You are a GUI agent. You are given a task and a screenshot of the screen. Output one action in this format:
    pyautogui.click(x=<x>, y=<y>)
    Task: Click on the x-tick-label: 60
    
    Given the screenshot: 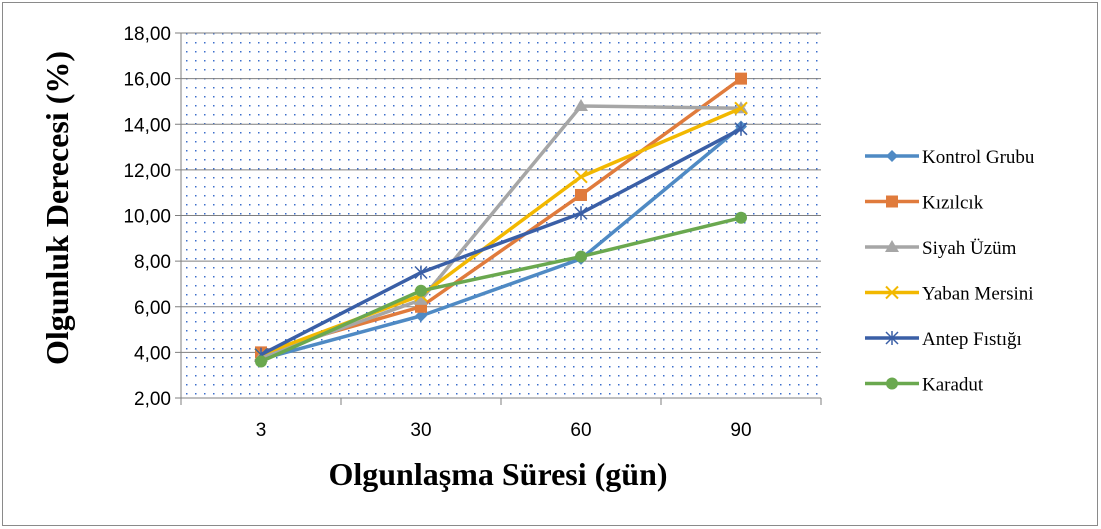 What is the action you would take?
    pyautogui.click(x=580, y=430)
    